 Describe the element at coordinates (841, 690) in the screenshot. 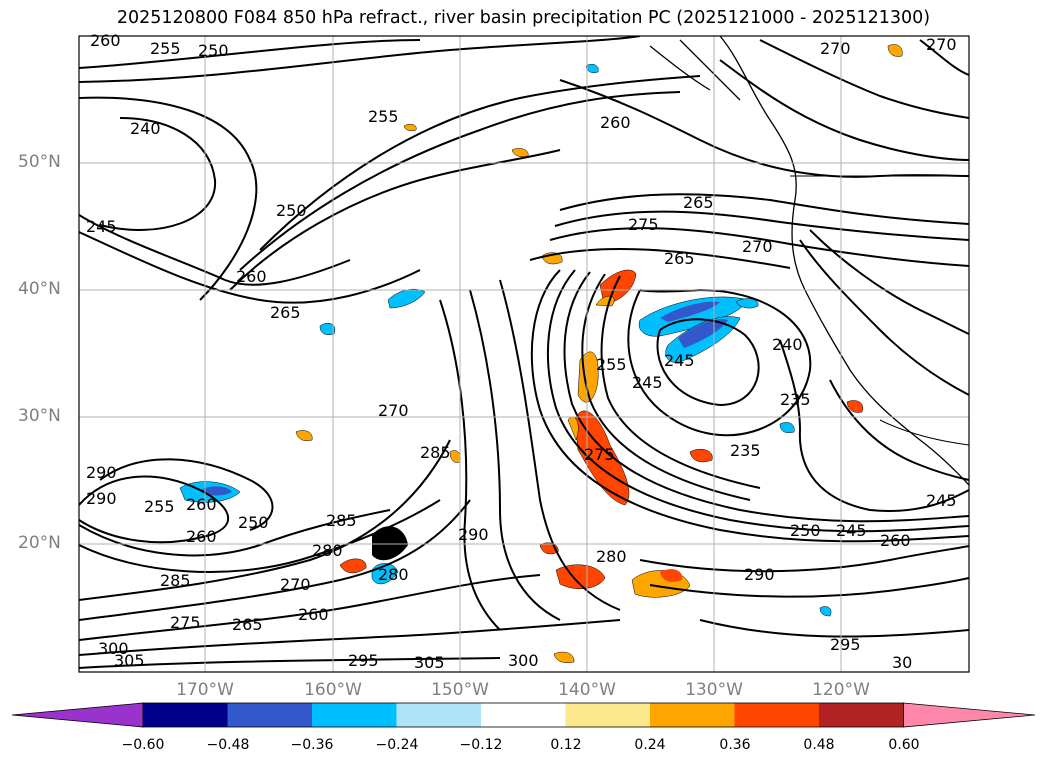

I see `lon-label-120w: 120°W` at that location.